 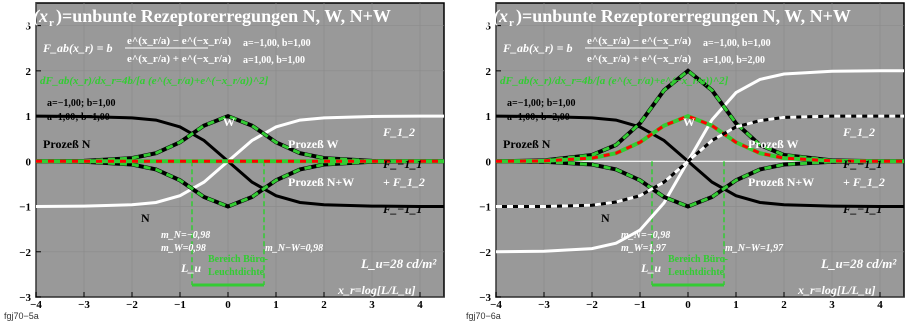 I want to click on x-tick-label: −1, so click(x=180, y=304).